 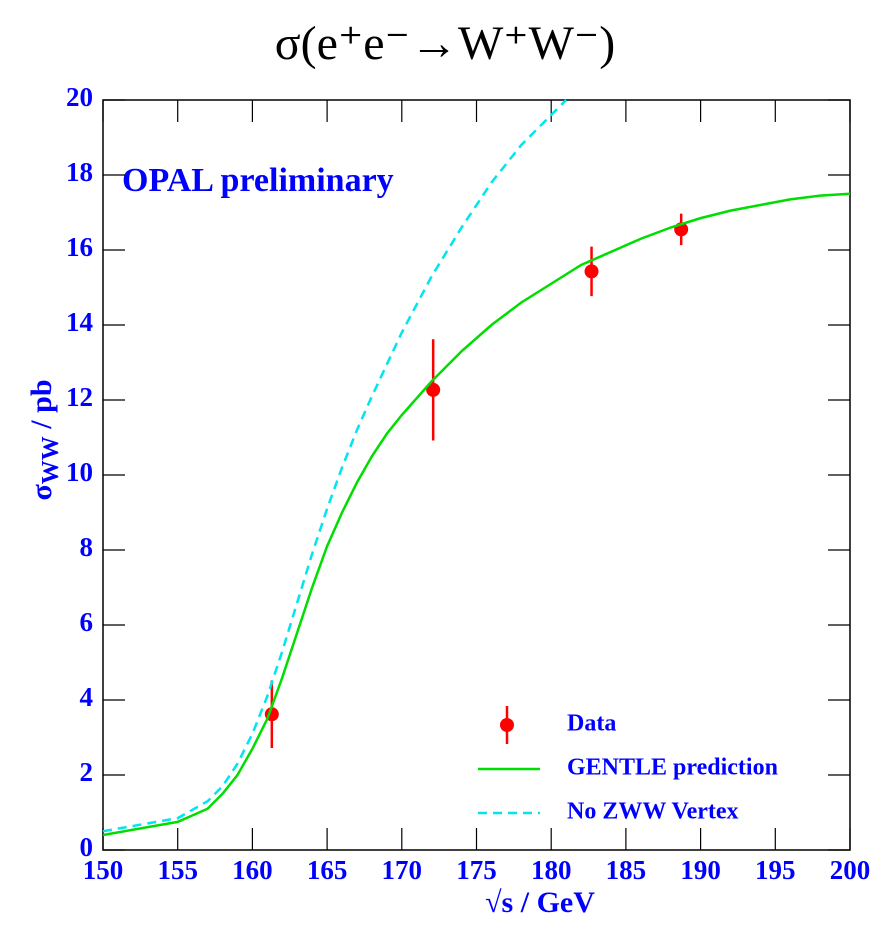 I want to click on y-tick-label: 0, so click(x=87, y=847).